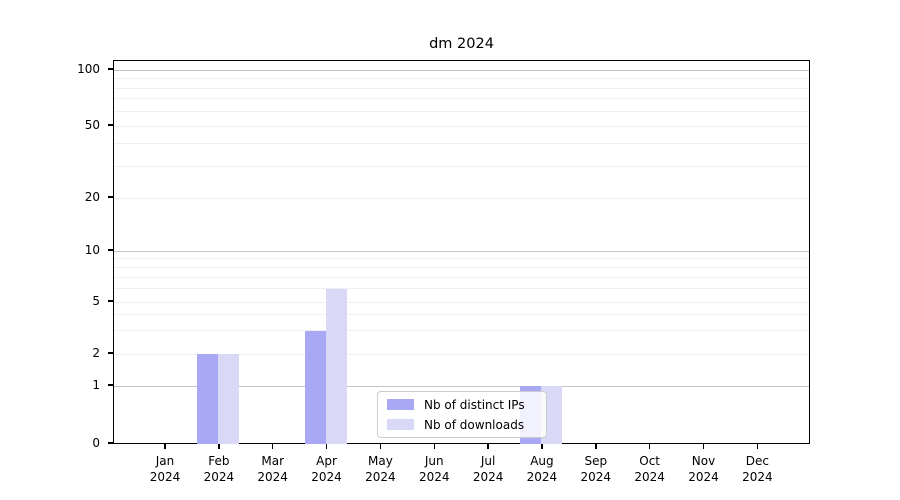 The height and width of the screenshot is (500, 900). What do you see at coordinates (488, 469) in the screenshot?
I see `x-tick-label: Jul 2024` at bounding box center [488, 469].